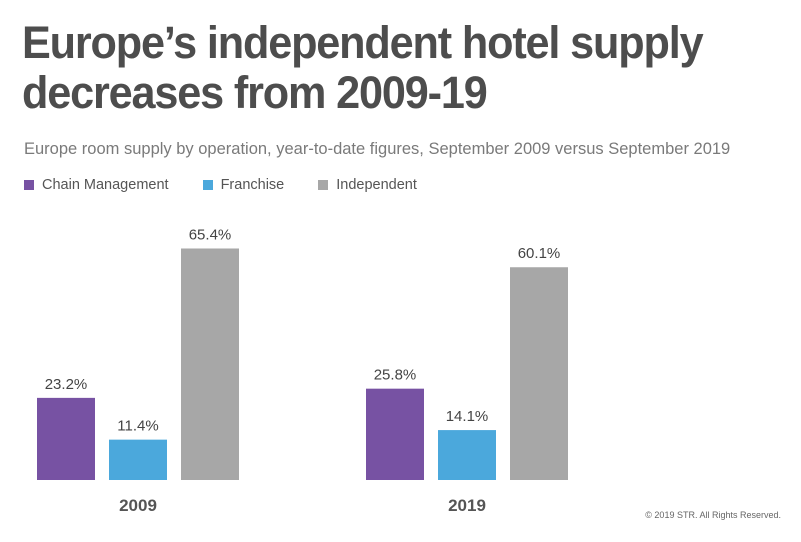  What do you see at coordinates (395, 375) in the screenshot?
I see `data-label-chain-management-2019: 25.8%` at bounding box center [395, 375].